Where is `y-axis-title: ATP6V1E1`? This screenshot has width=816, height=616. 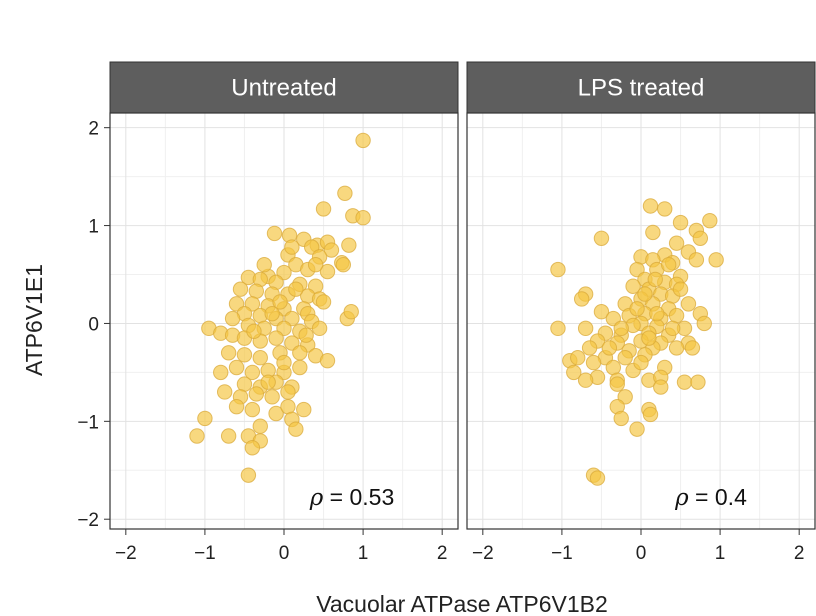
y-axis-title: ATP6V1E1 is located at coordinates (34, 320).